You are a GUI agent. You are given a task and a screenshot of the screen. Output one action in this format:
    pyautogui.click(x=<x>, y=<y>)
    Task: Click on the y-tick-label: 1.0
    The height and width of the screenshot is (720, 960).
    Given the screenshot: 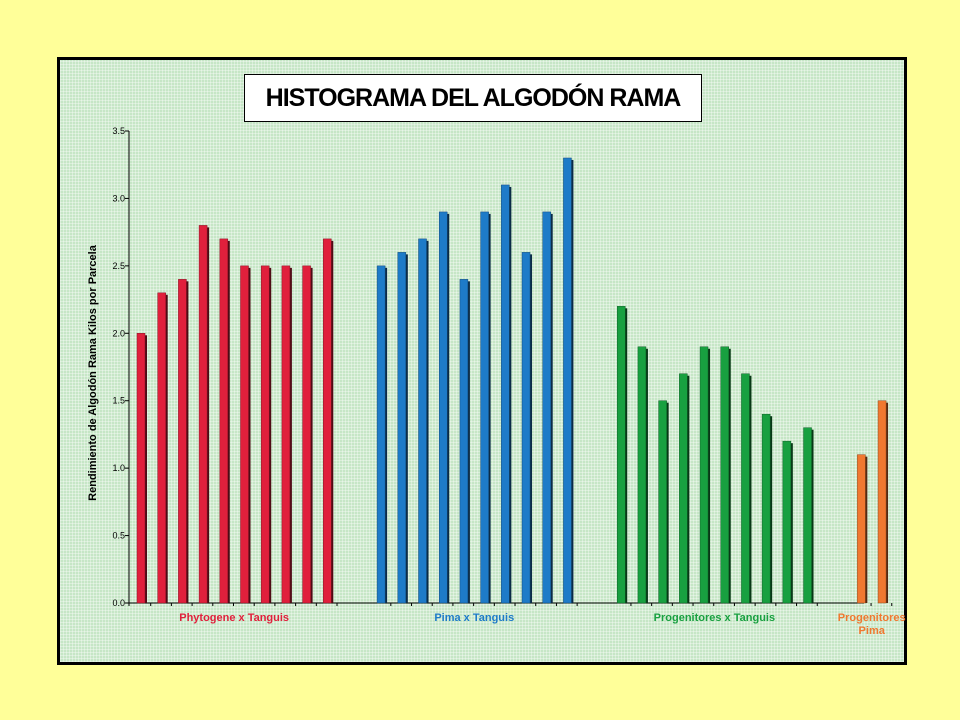 What is the action you would take?
    pyautogui.click(x=118, y=468)
    